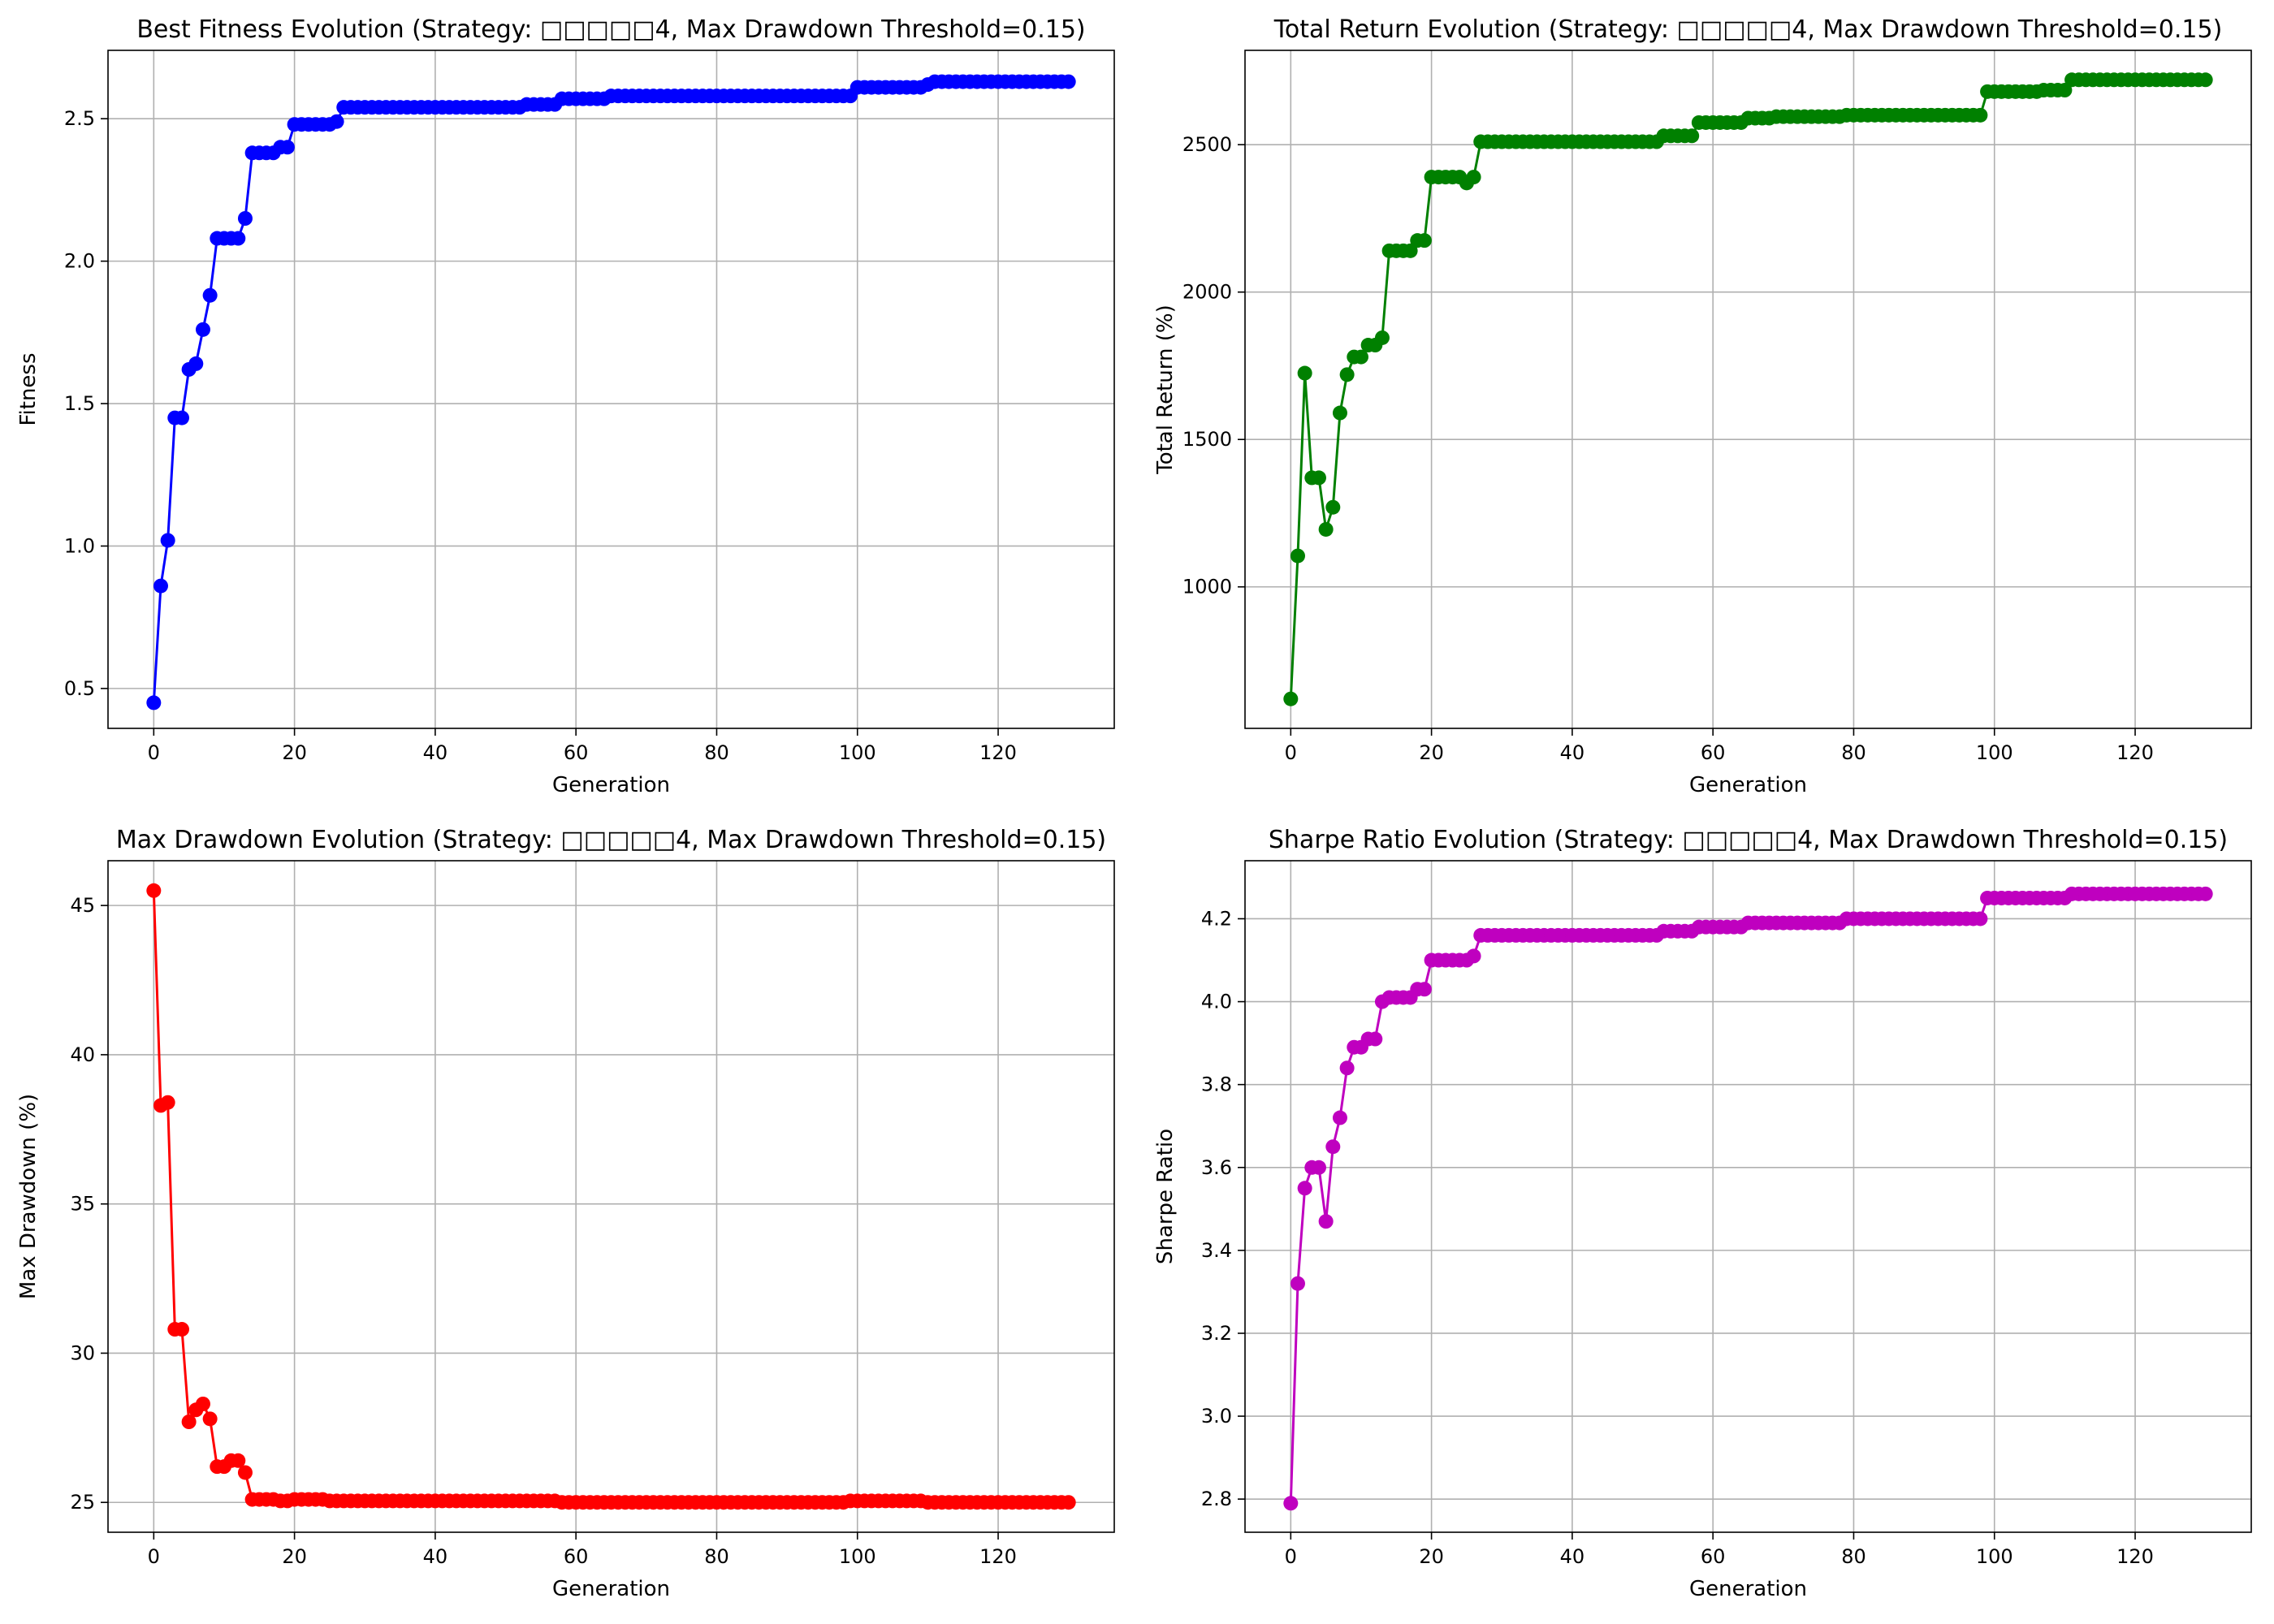 This screenshot has height=1624, width=2274. What do you see at coordinates (295, 753) in the screenshot?
I see `fitness-xtick-label-1: 20` at bounding box center [295, 753].